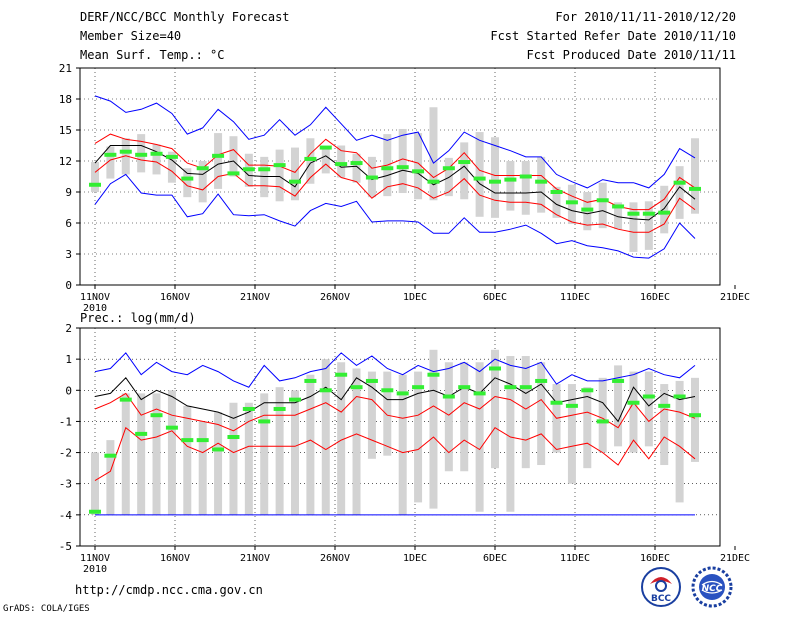  I want to click on prec-series-mean-sd, so click(395, 400).